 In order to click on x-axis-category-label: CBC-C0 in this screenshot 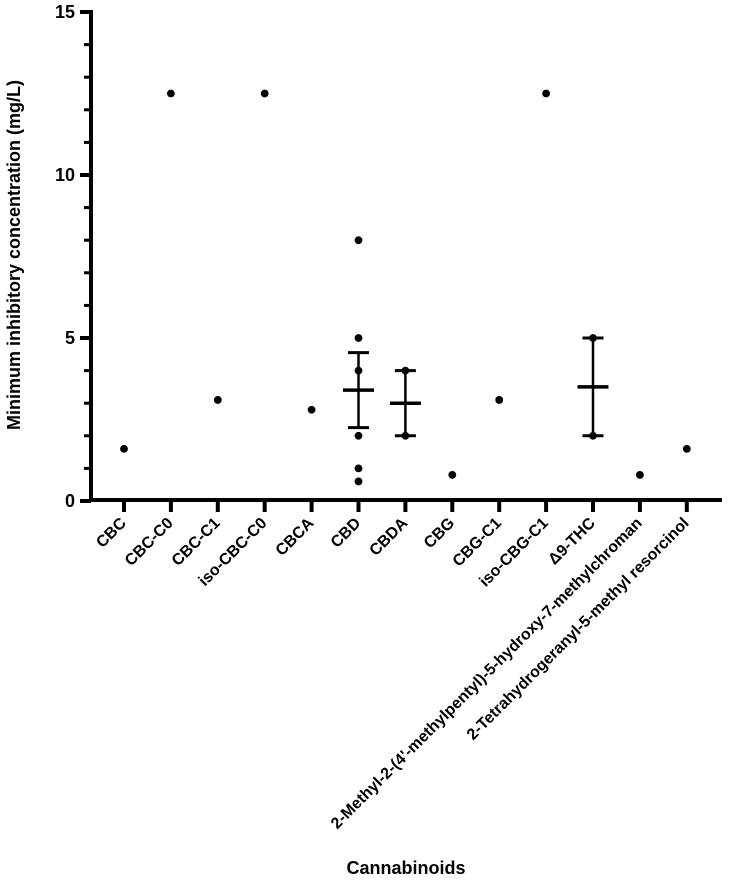, I will do `click(149, 542)`.